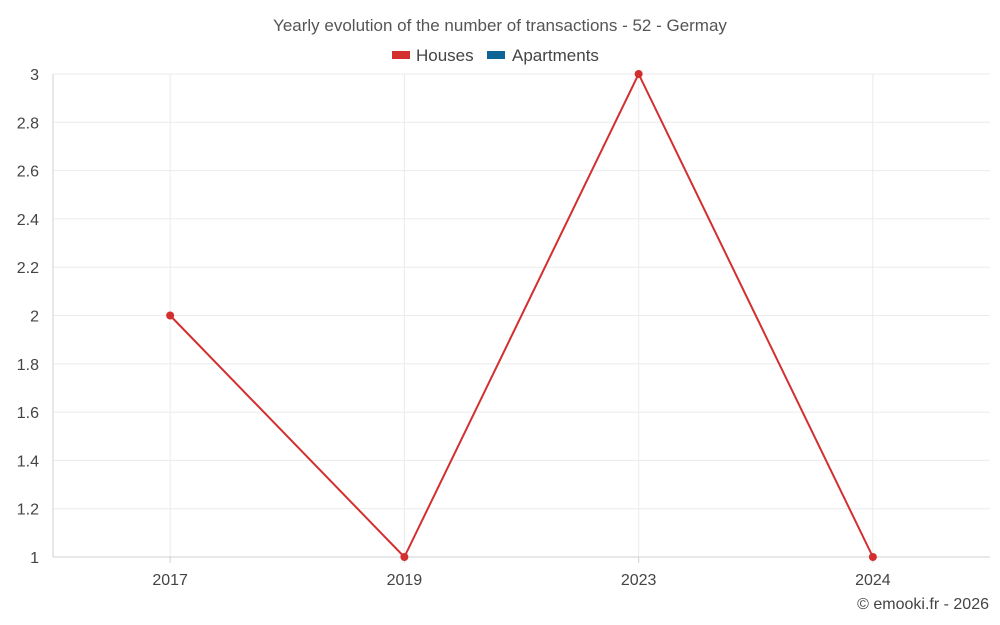 The image size is (1000, 625). Describe the element at coordinates (28, 220) in the screenshot. I see `y-tick-label: 2.4` at that location.